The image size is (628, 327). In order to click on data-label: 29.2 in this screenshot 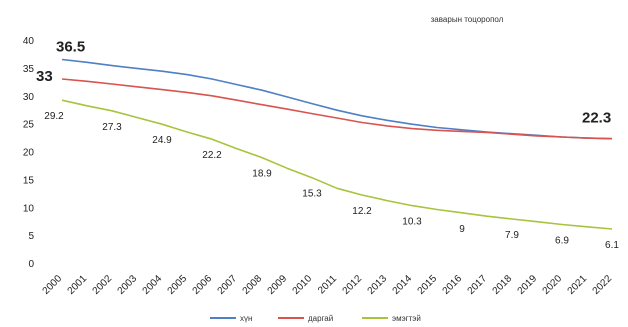, I will do `click(54, 116)`.